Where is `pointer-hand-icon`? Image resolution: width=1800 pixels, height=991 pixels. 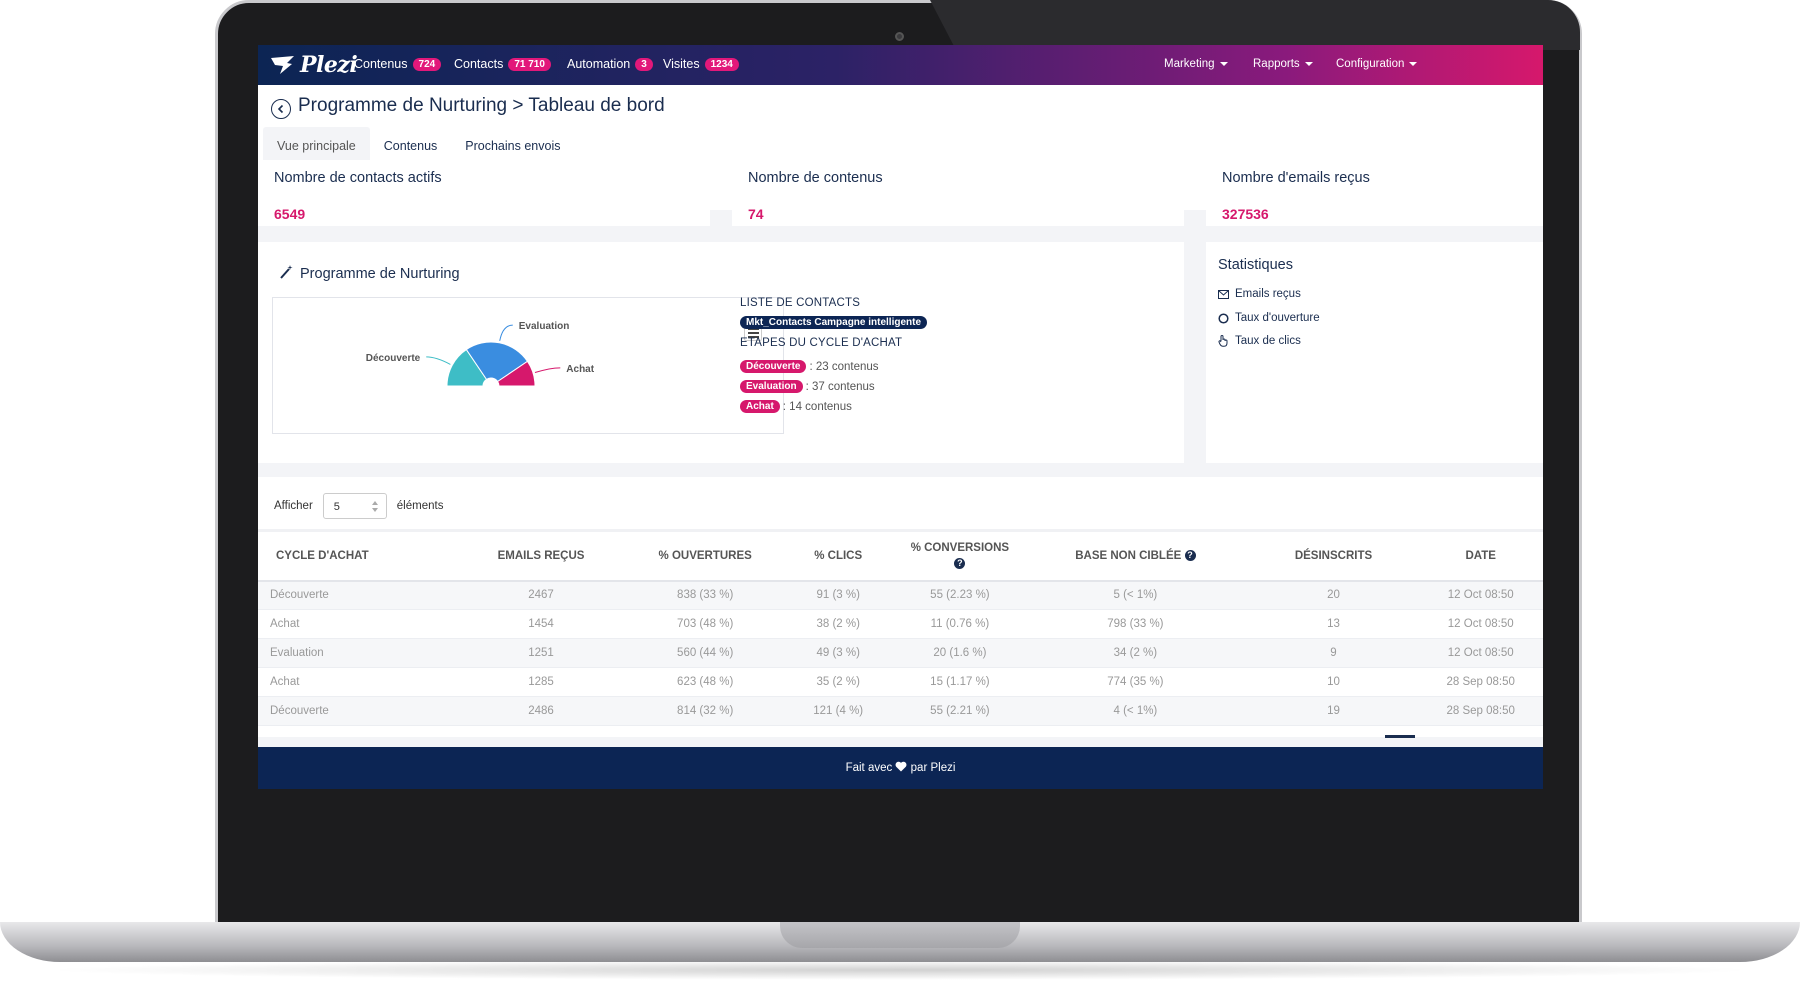
pointer-hand-icon is located at coordinates (1223, 341).